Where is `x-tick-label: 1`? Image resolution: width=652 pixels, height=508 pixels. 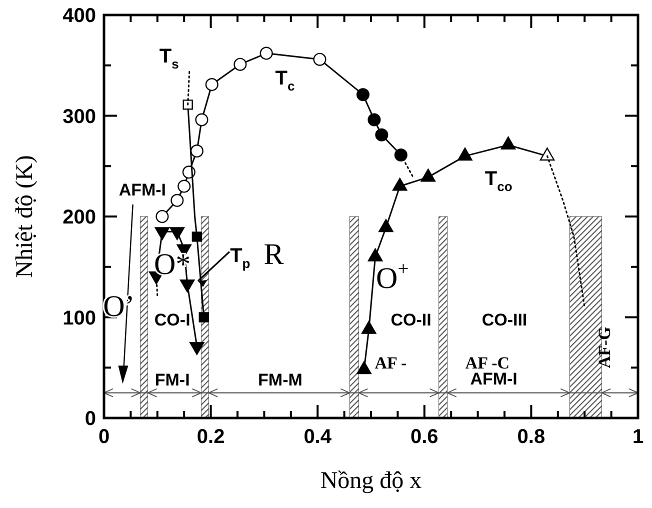 x-tick-label: 1 is located at coordinates (638, 437).